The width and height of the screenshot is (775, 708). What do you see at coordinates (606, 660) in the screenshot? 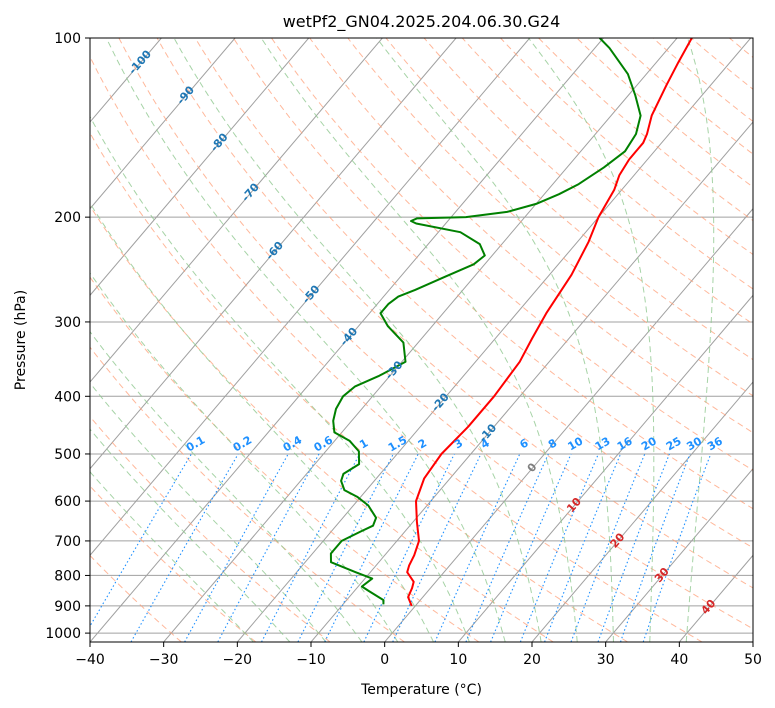
I see `x-tick-label: 30` at bounding box center [606, 660].